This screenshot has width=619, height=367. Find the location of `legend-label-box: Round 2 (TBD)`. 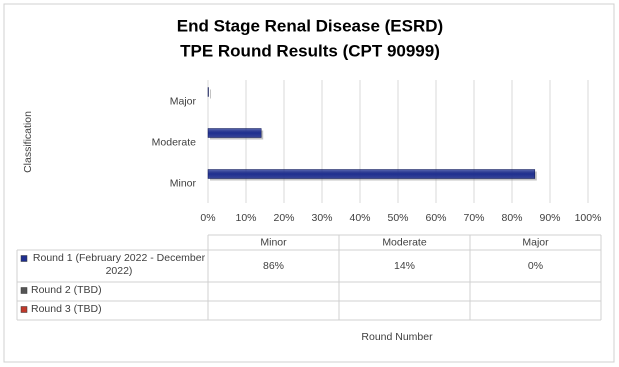

legend-label-box: Round 2 (TBD) is located at coordinates (66, 290).